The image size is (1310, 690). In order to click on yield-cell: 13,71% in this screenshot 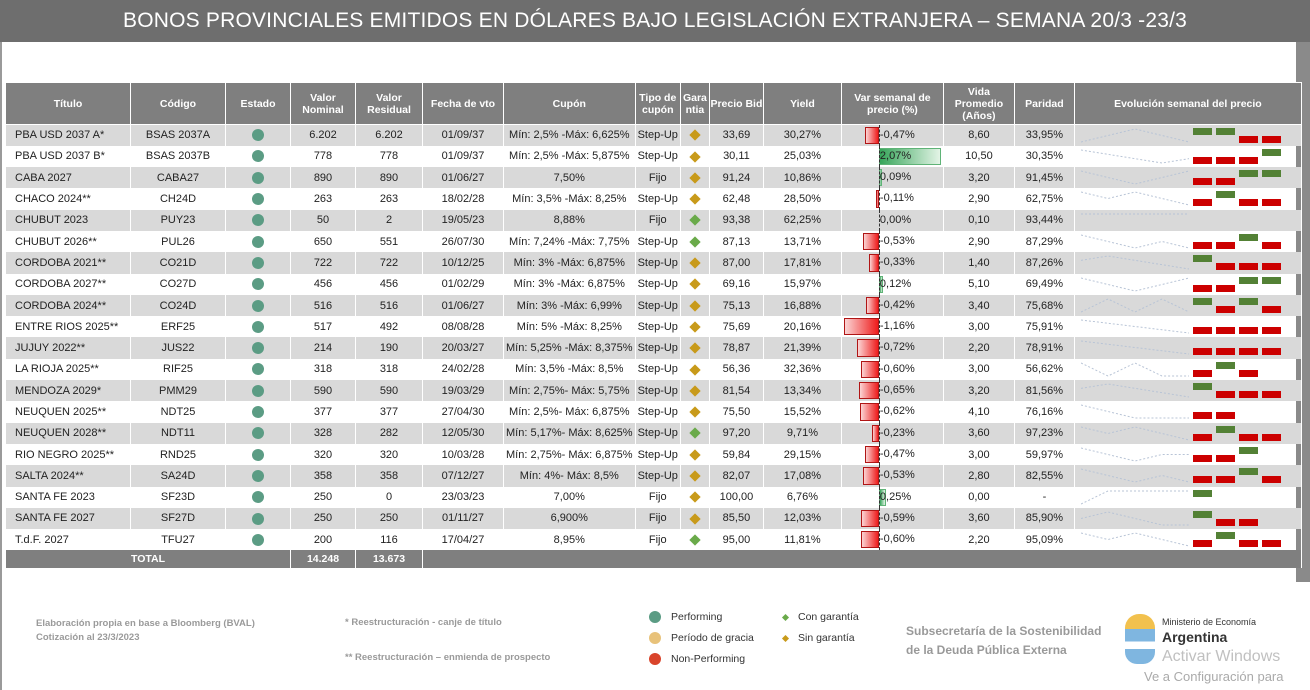, I will do `click(802, 241)`.